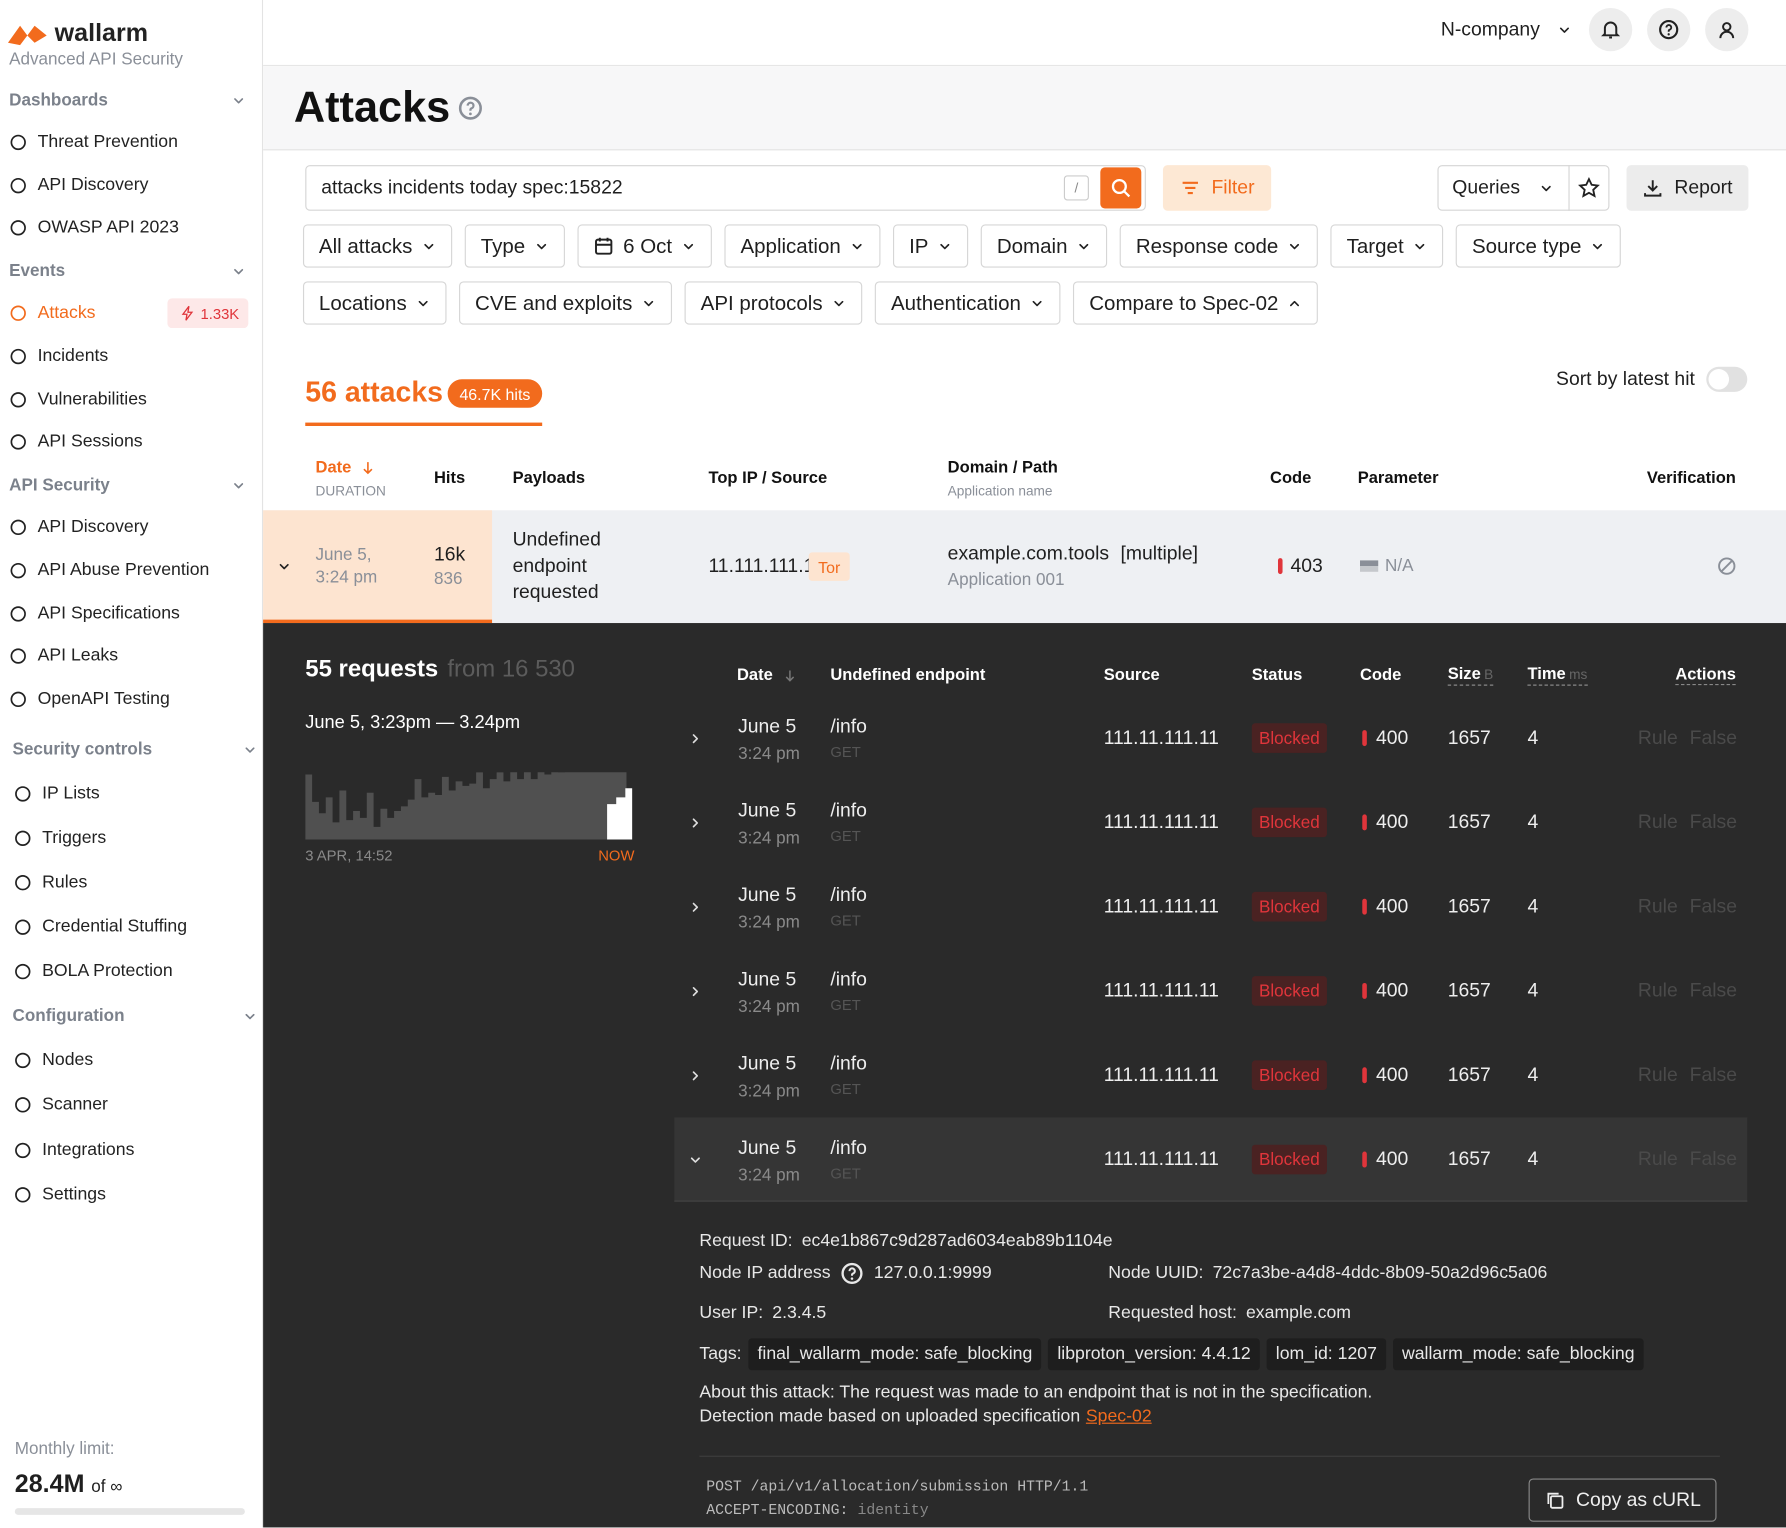 This screenshot has width=1786, height=1528. What do you see at coordinates (59, 485) in the screenshot?
I see `sidebar-section-title: API Security` at bounding box center [59, 485].